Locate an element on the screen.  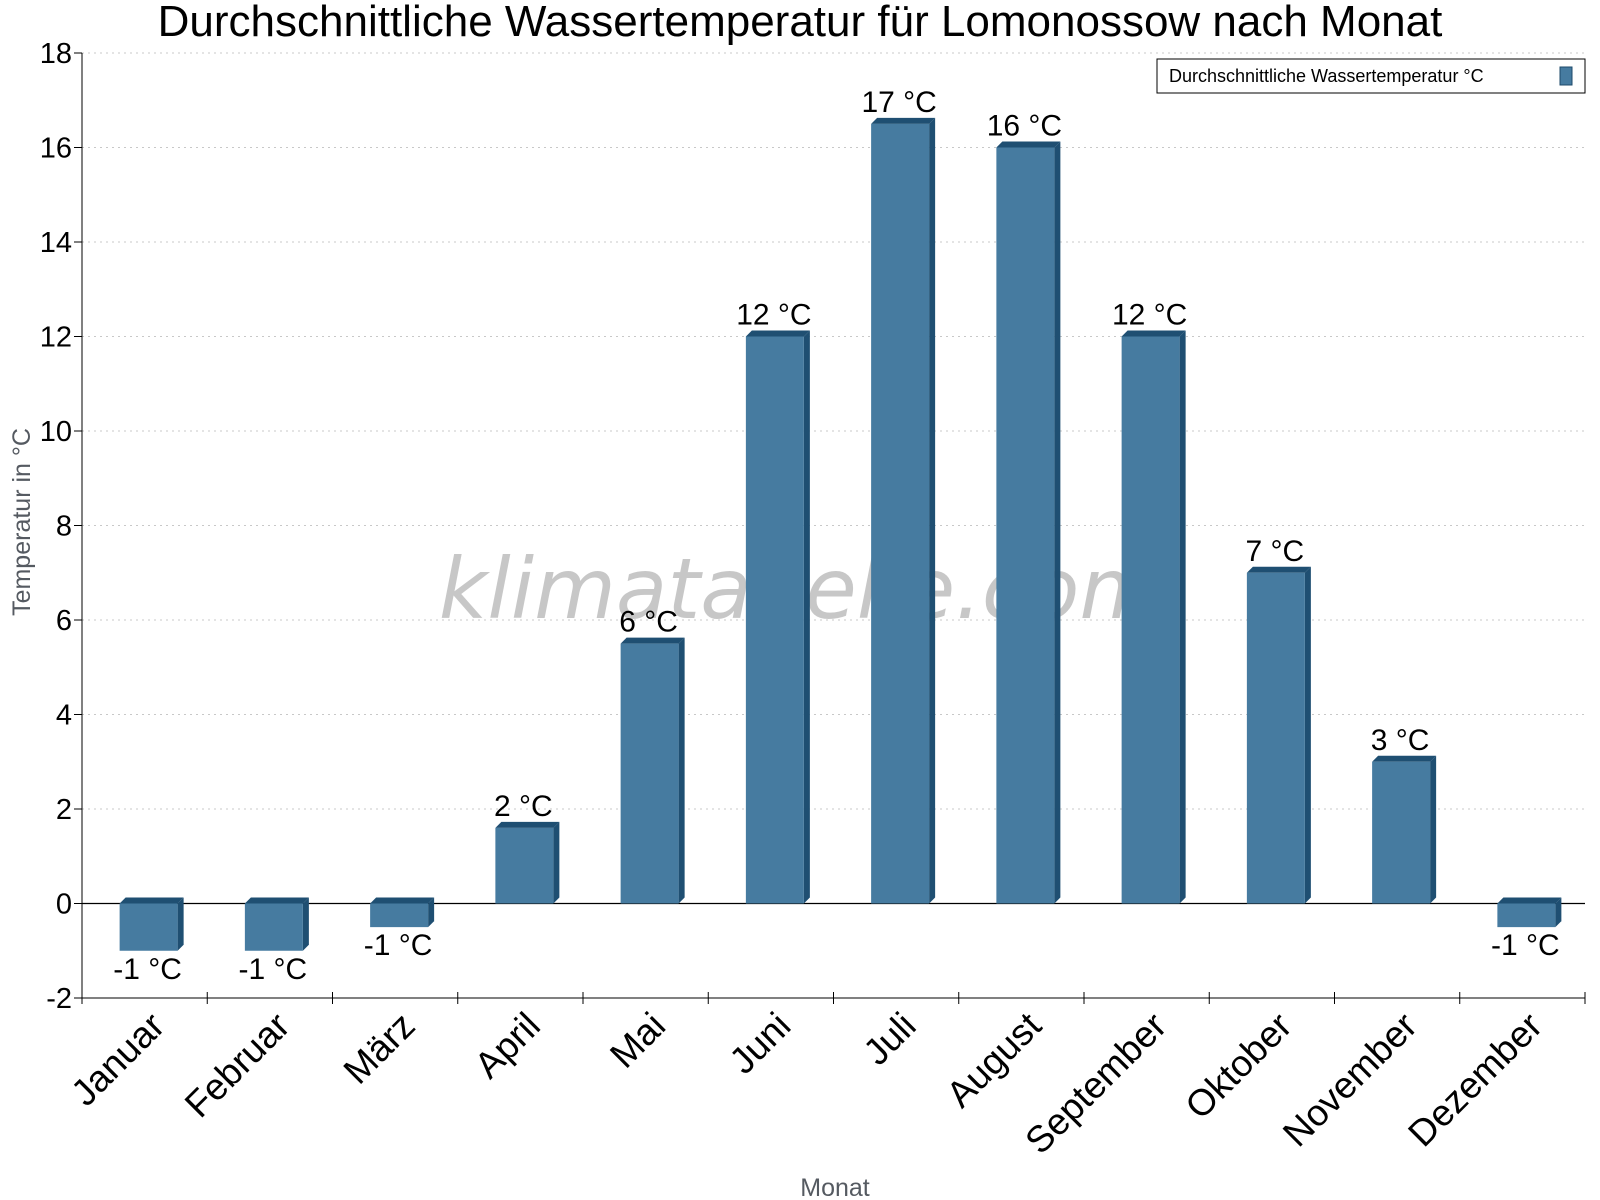
data-label: 2 °C is located at coordinates (523, 806).